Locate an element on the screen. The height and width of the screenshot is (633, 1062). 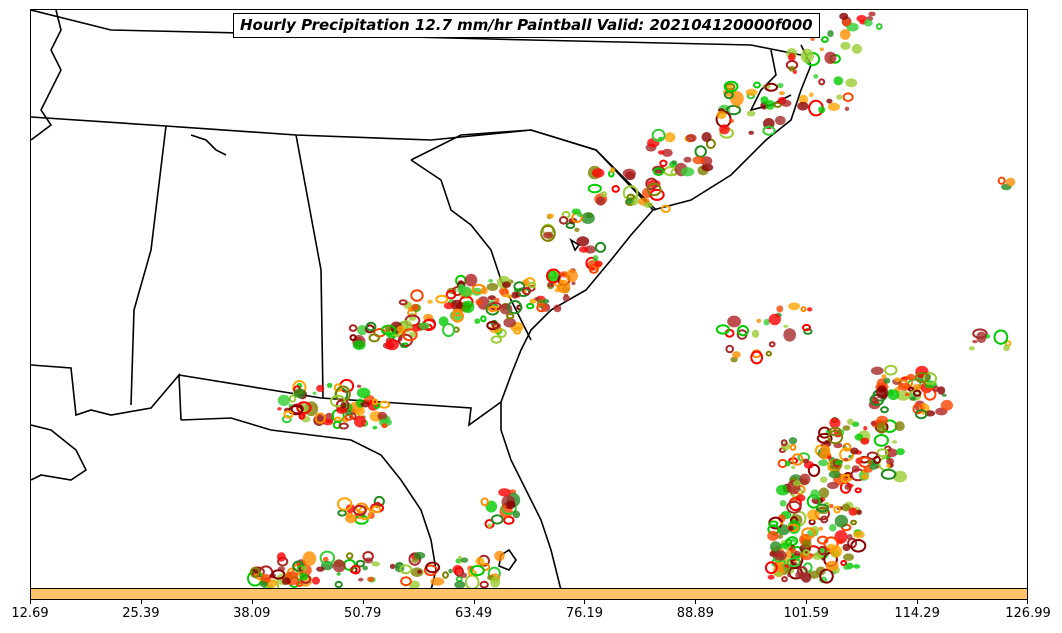
colorbar-tick-label: 12.69 is located at coordinates (30, 613).